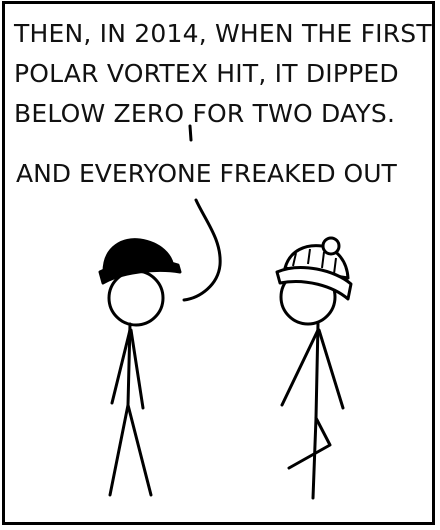 The height and width of the screenshot is (530, 440). What do you see at coordinates (136, 298) in the screenshot?
I see `left-head` at bounding box center [136, 298].